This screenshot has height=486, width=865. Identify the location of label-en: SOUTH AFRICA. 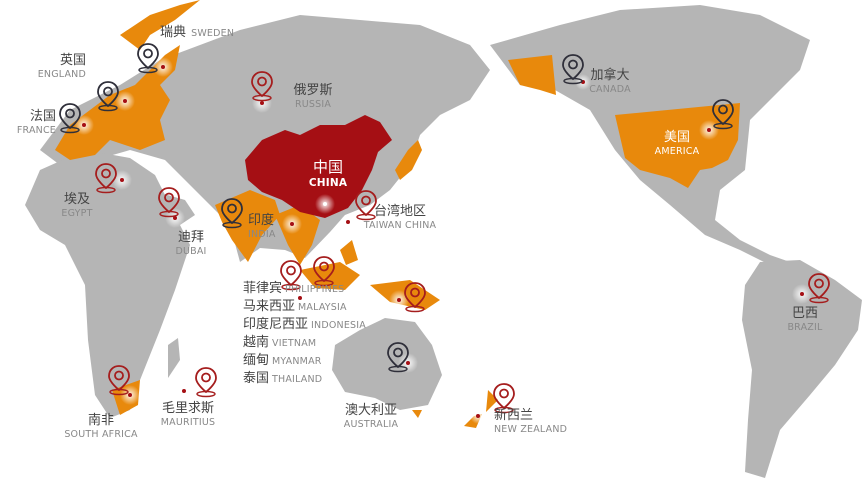
(101, 434).